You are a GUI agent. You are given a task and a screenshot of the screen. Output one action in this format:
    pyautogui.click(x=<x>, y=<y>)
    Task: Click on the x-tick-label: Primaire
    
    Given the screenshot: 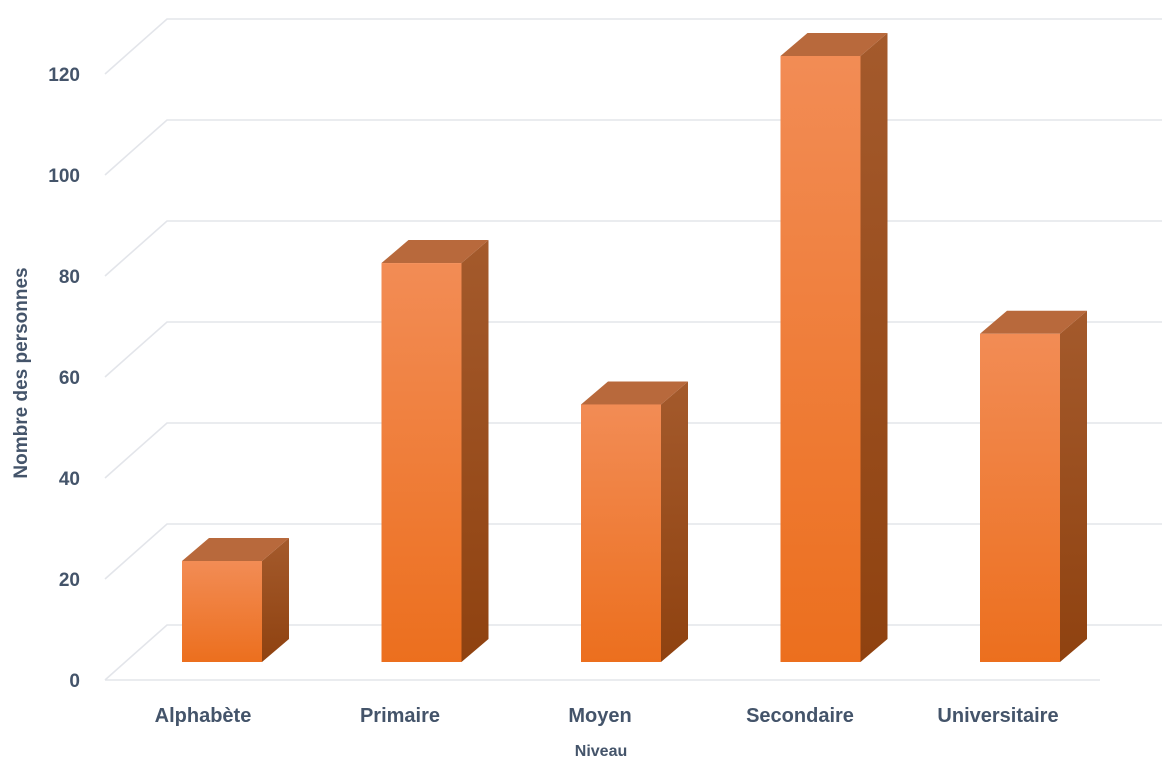 What is the action you would take?
    pyautogui.click(x=400, y=716)
    